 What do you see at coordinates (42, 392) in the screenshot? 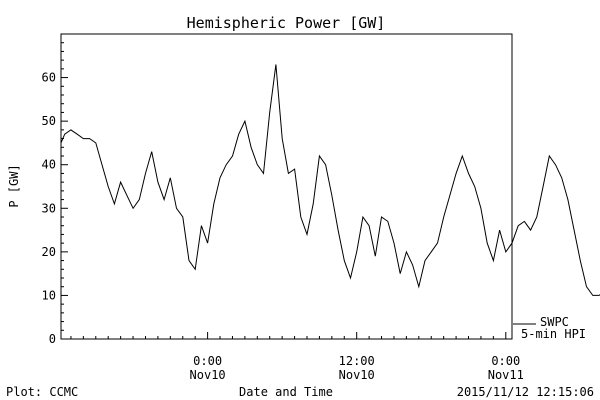
I see `plot-credit: Plot: CCMC` at bounding box center [42, 392].